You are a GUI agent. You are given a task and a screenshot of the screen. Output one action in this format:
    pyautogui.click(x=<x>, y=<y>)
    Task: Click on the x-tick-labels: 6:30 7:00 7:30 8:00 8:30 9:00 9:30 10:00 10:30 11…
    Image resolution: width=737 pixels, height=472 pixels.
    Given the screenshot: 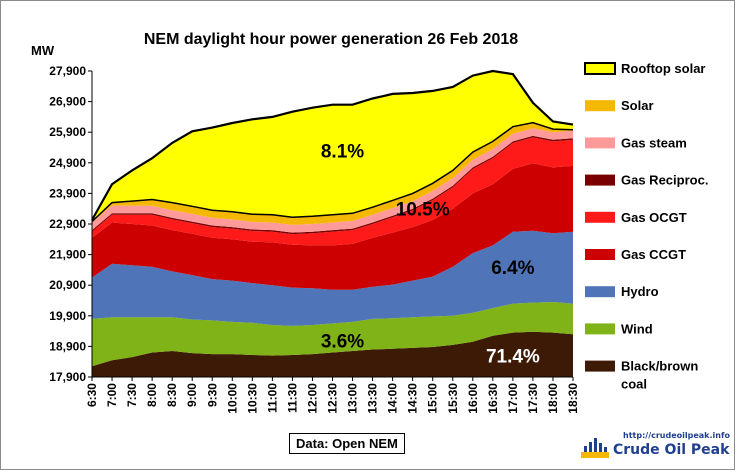 What is the action you would take?
    pyautogui.click(x=332, y=395)
    